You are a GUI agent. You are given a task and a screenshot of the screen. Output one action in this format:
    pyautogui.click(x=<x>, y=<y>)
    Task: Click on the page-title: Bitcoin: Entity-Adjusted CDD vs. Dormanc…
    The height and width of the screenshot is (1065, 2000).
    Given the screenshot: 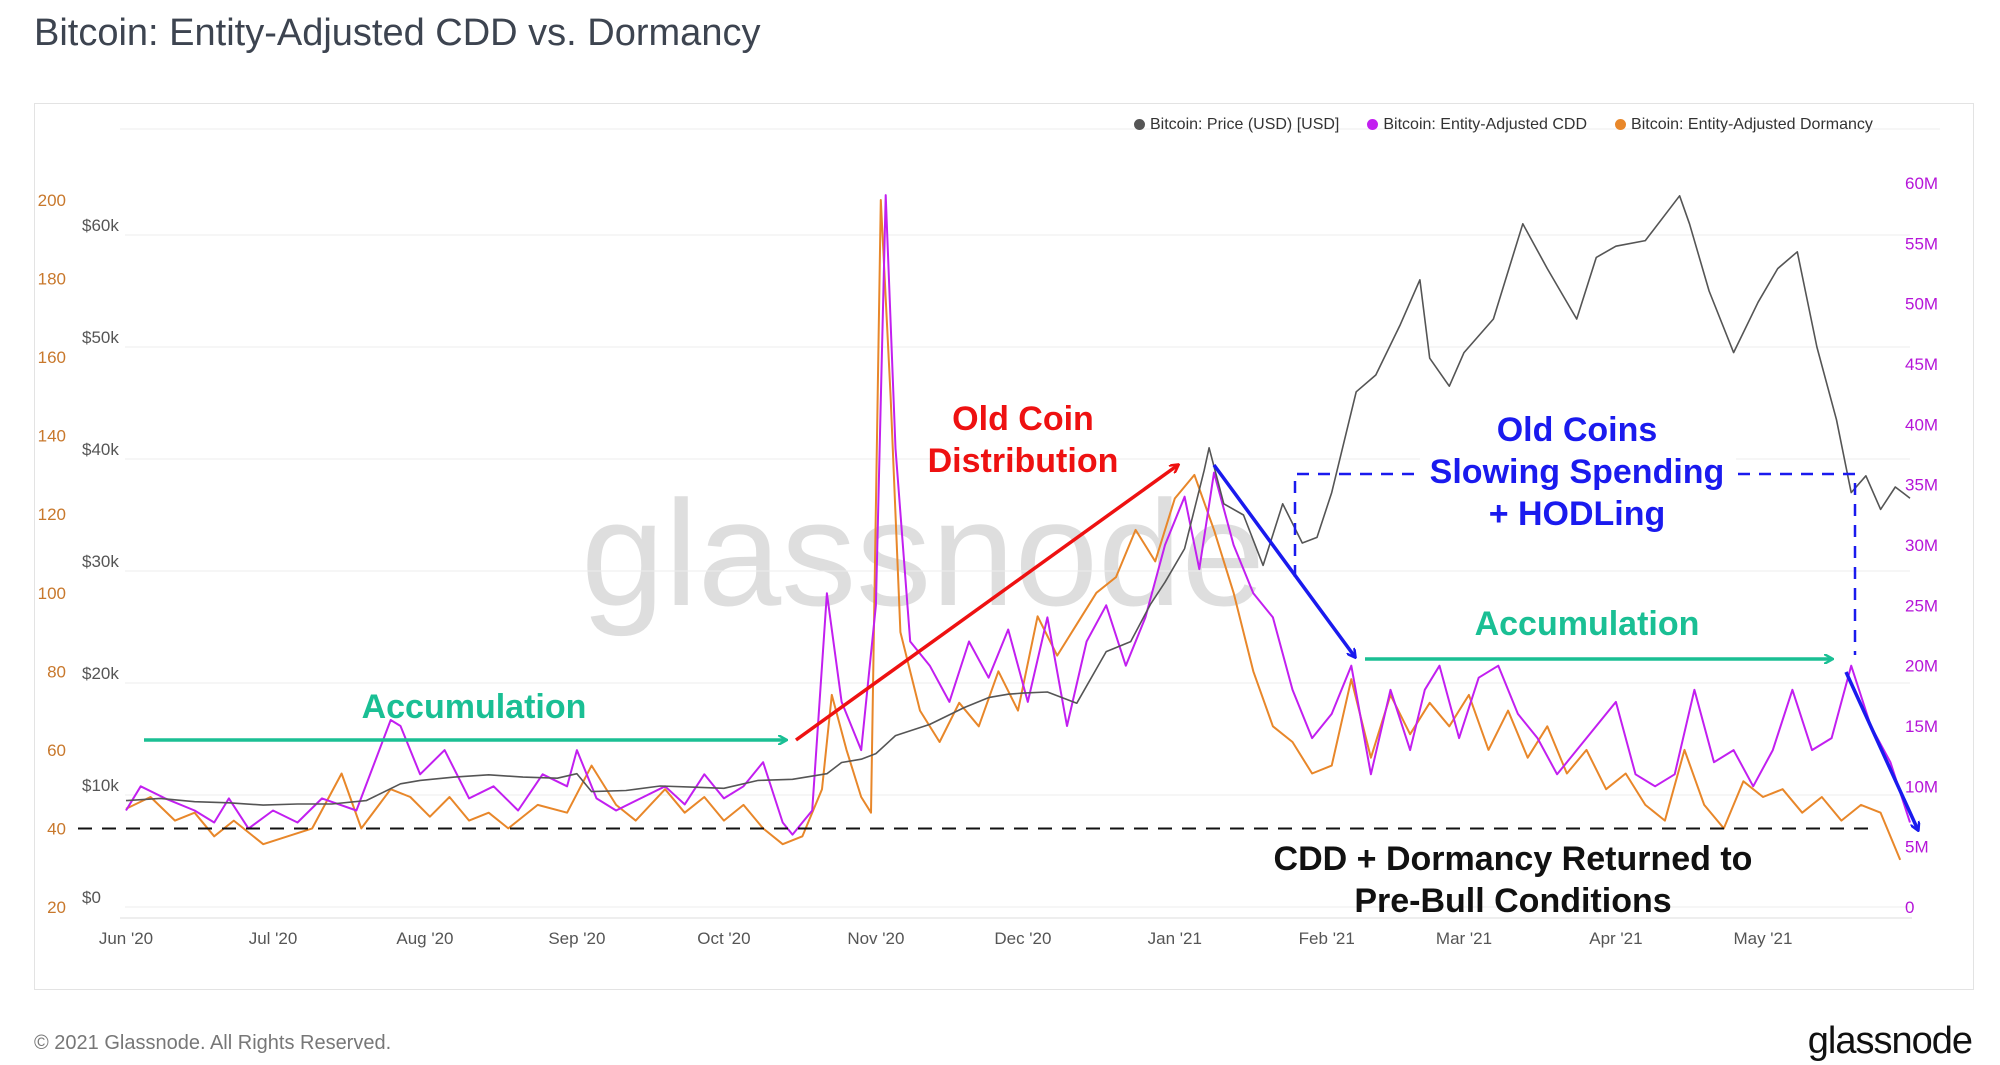 What is the action you would take?
    pyautogui.click(x=397, y=33)
    